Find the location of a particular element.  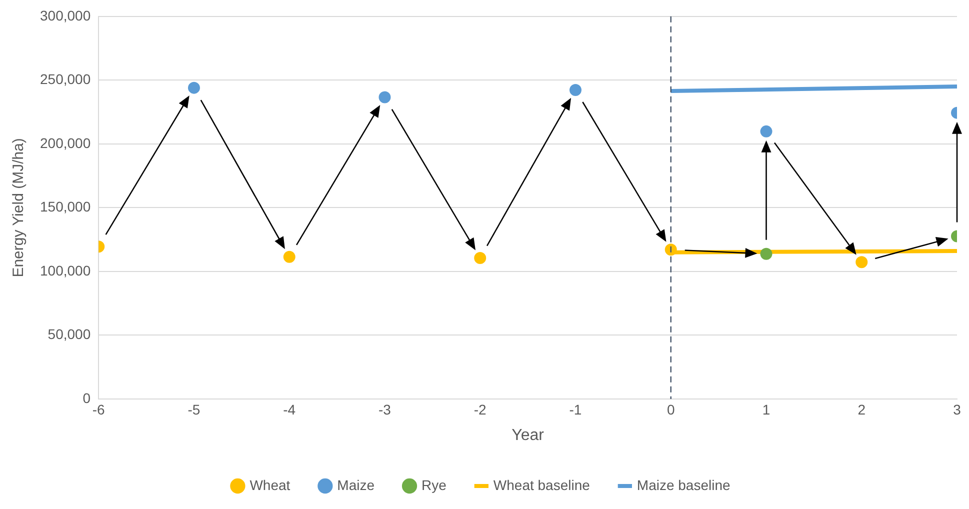

x-tick-label: 2 is located at coordinates (862, 409).